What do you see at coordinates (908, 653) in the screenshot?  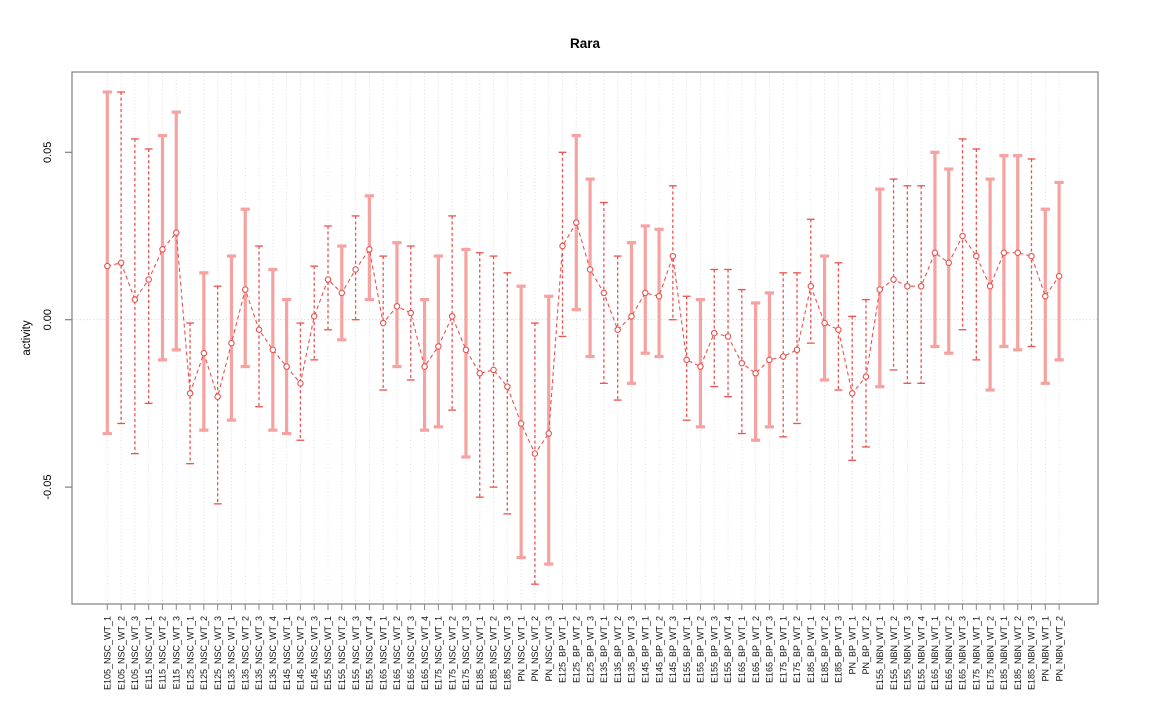 I see `x-tick-label: E155_NBN_WT_3` at bounding box center [908, 653].